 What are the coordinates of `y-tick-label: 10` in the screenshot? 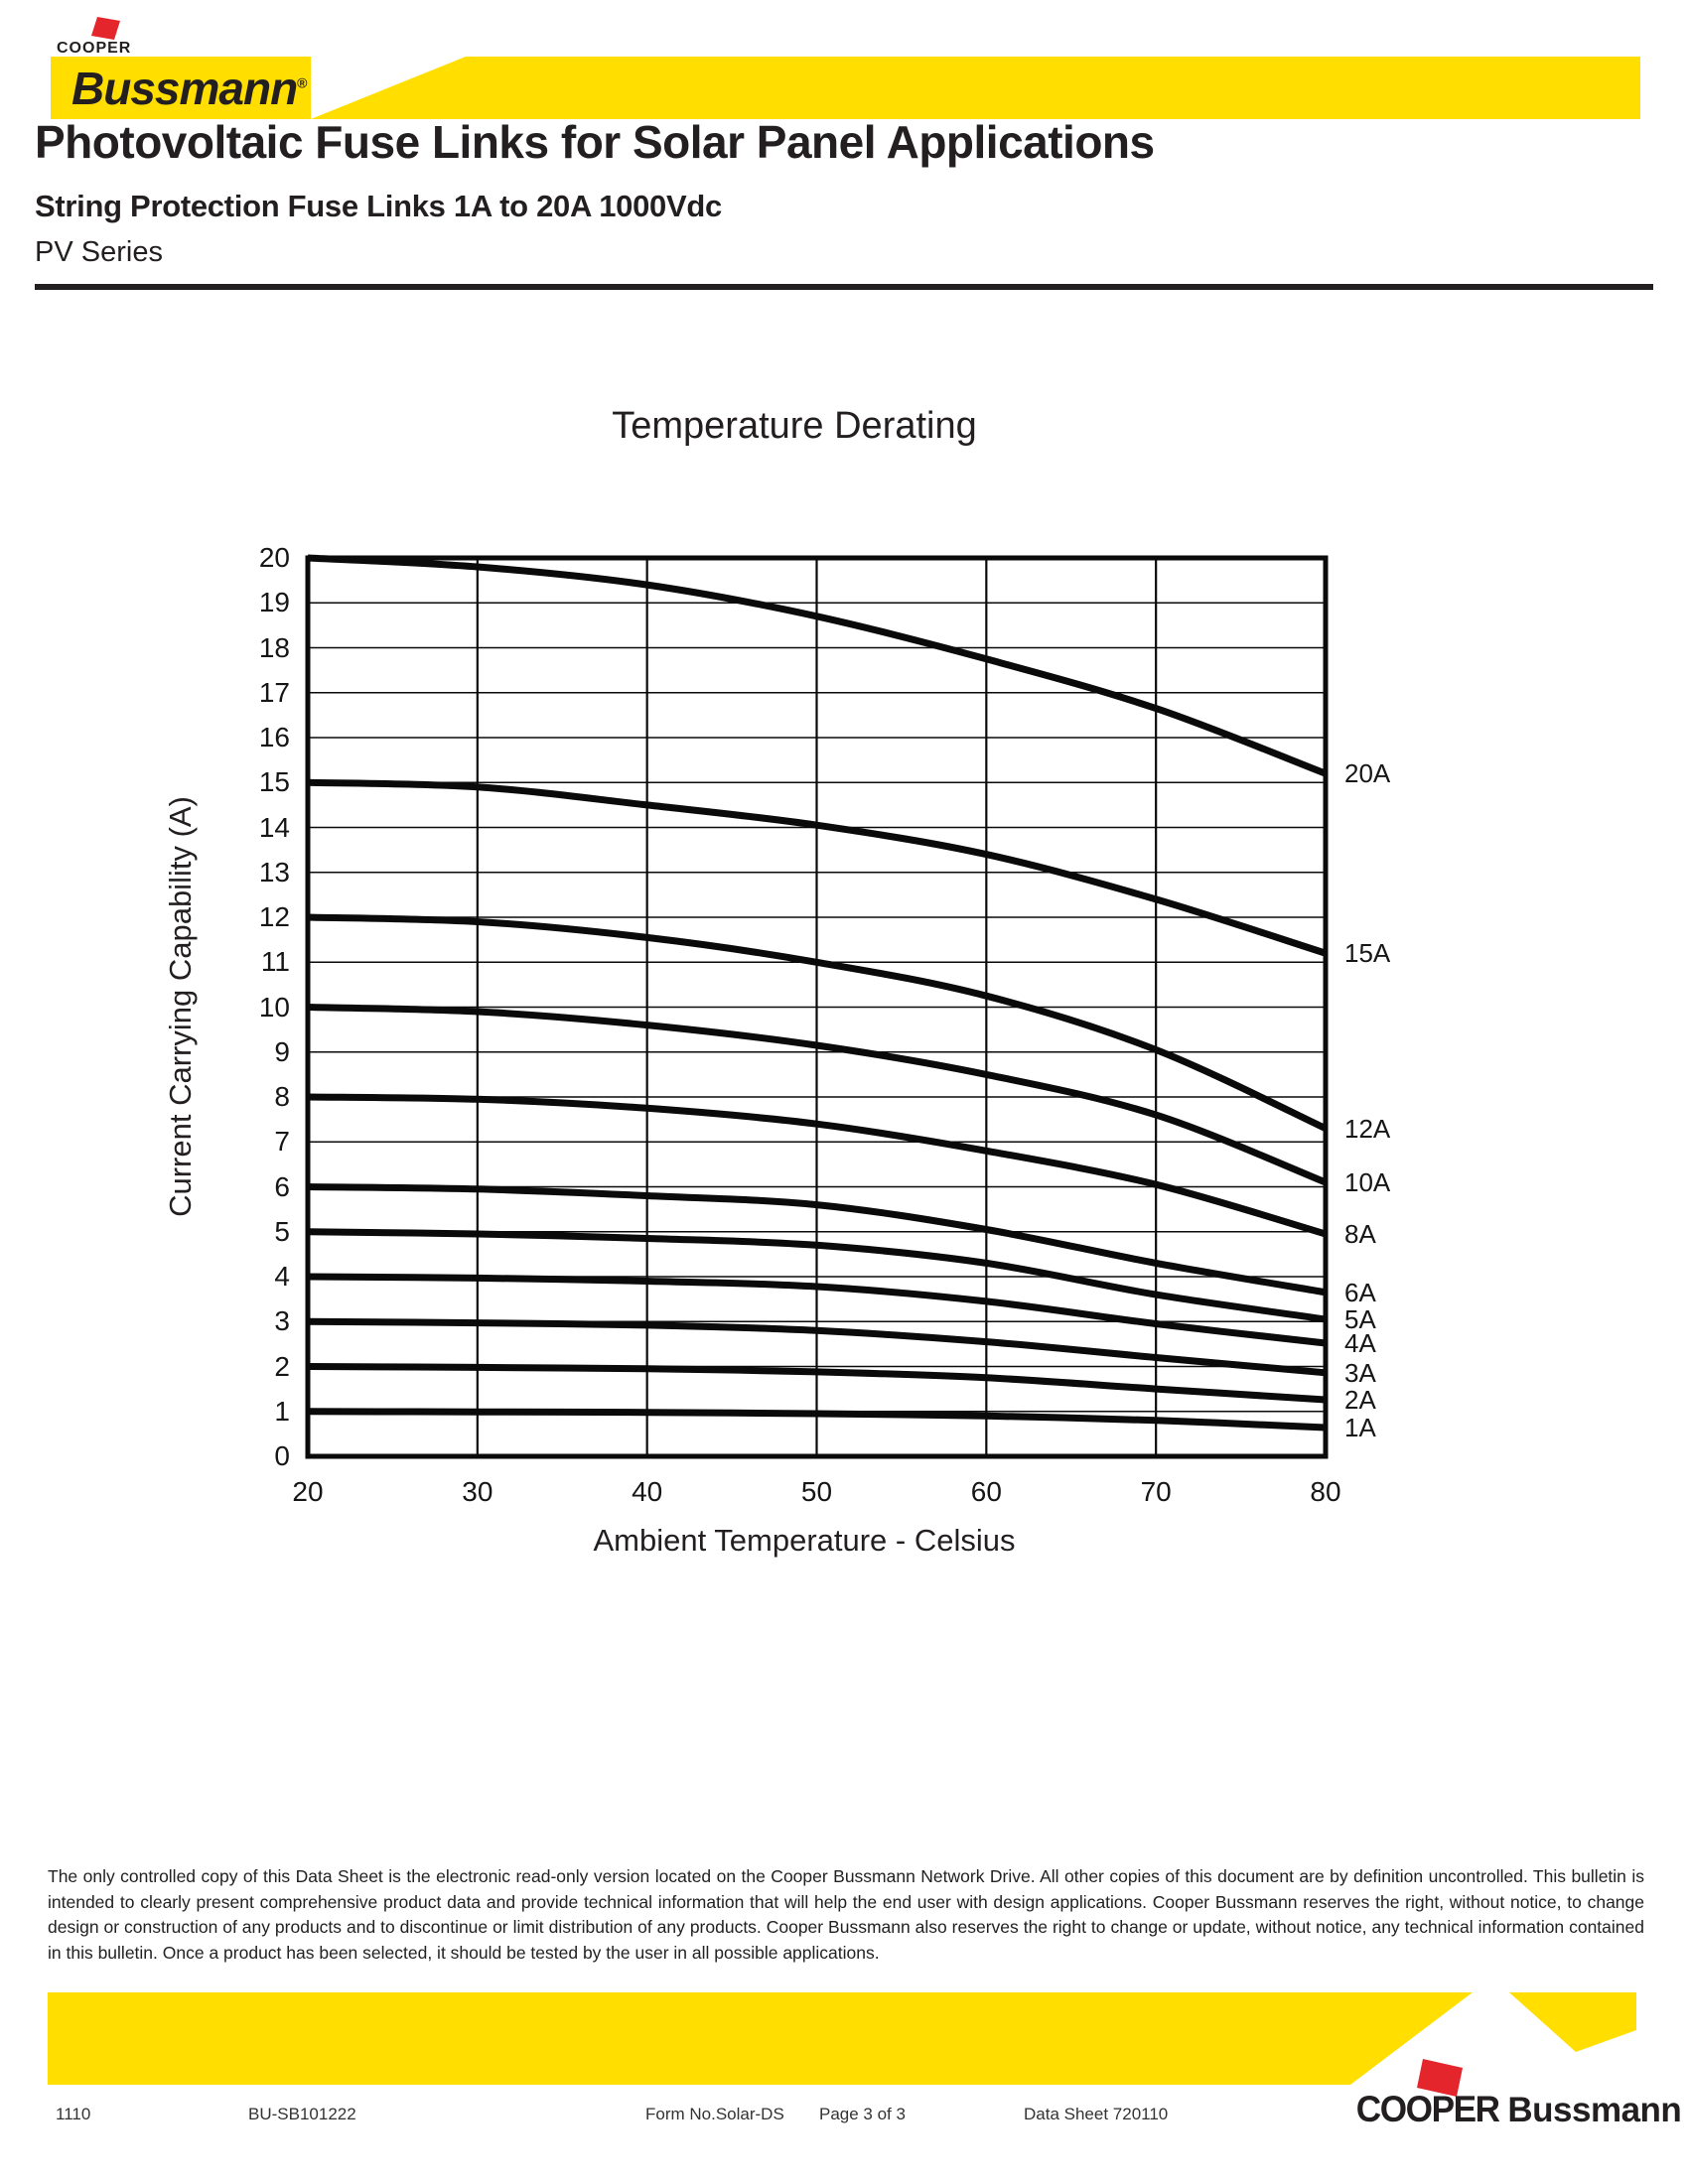 It's located at (274, 1007).